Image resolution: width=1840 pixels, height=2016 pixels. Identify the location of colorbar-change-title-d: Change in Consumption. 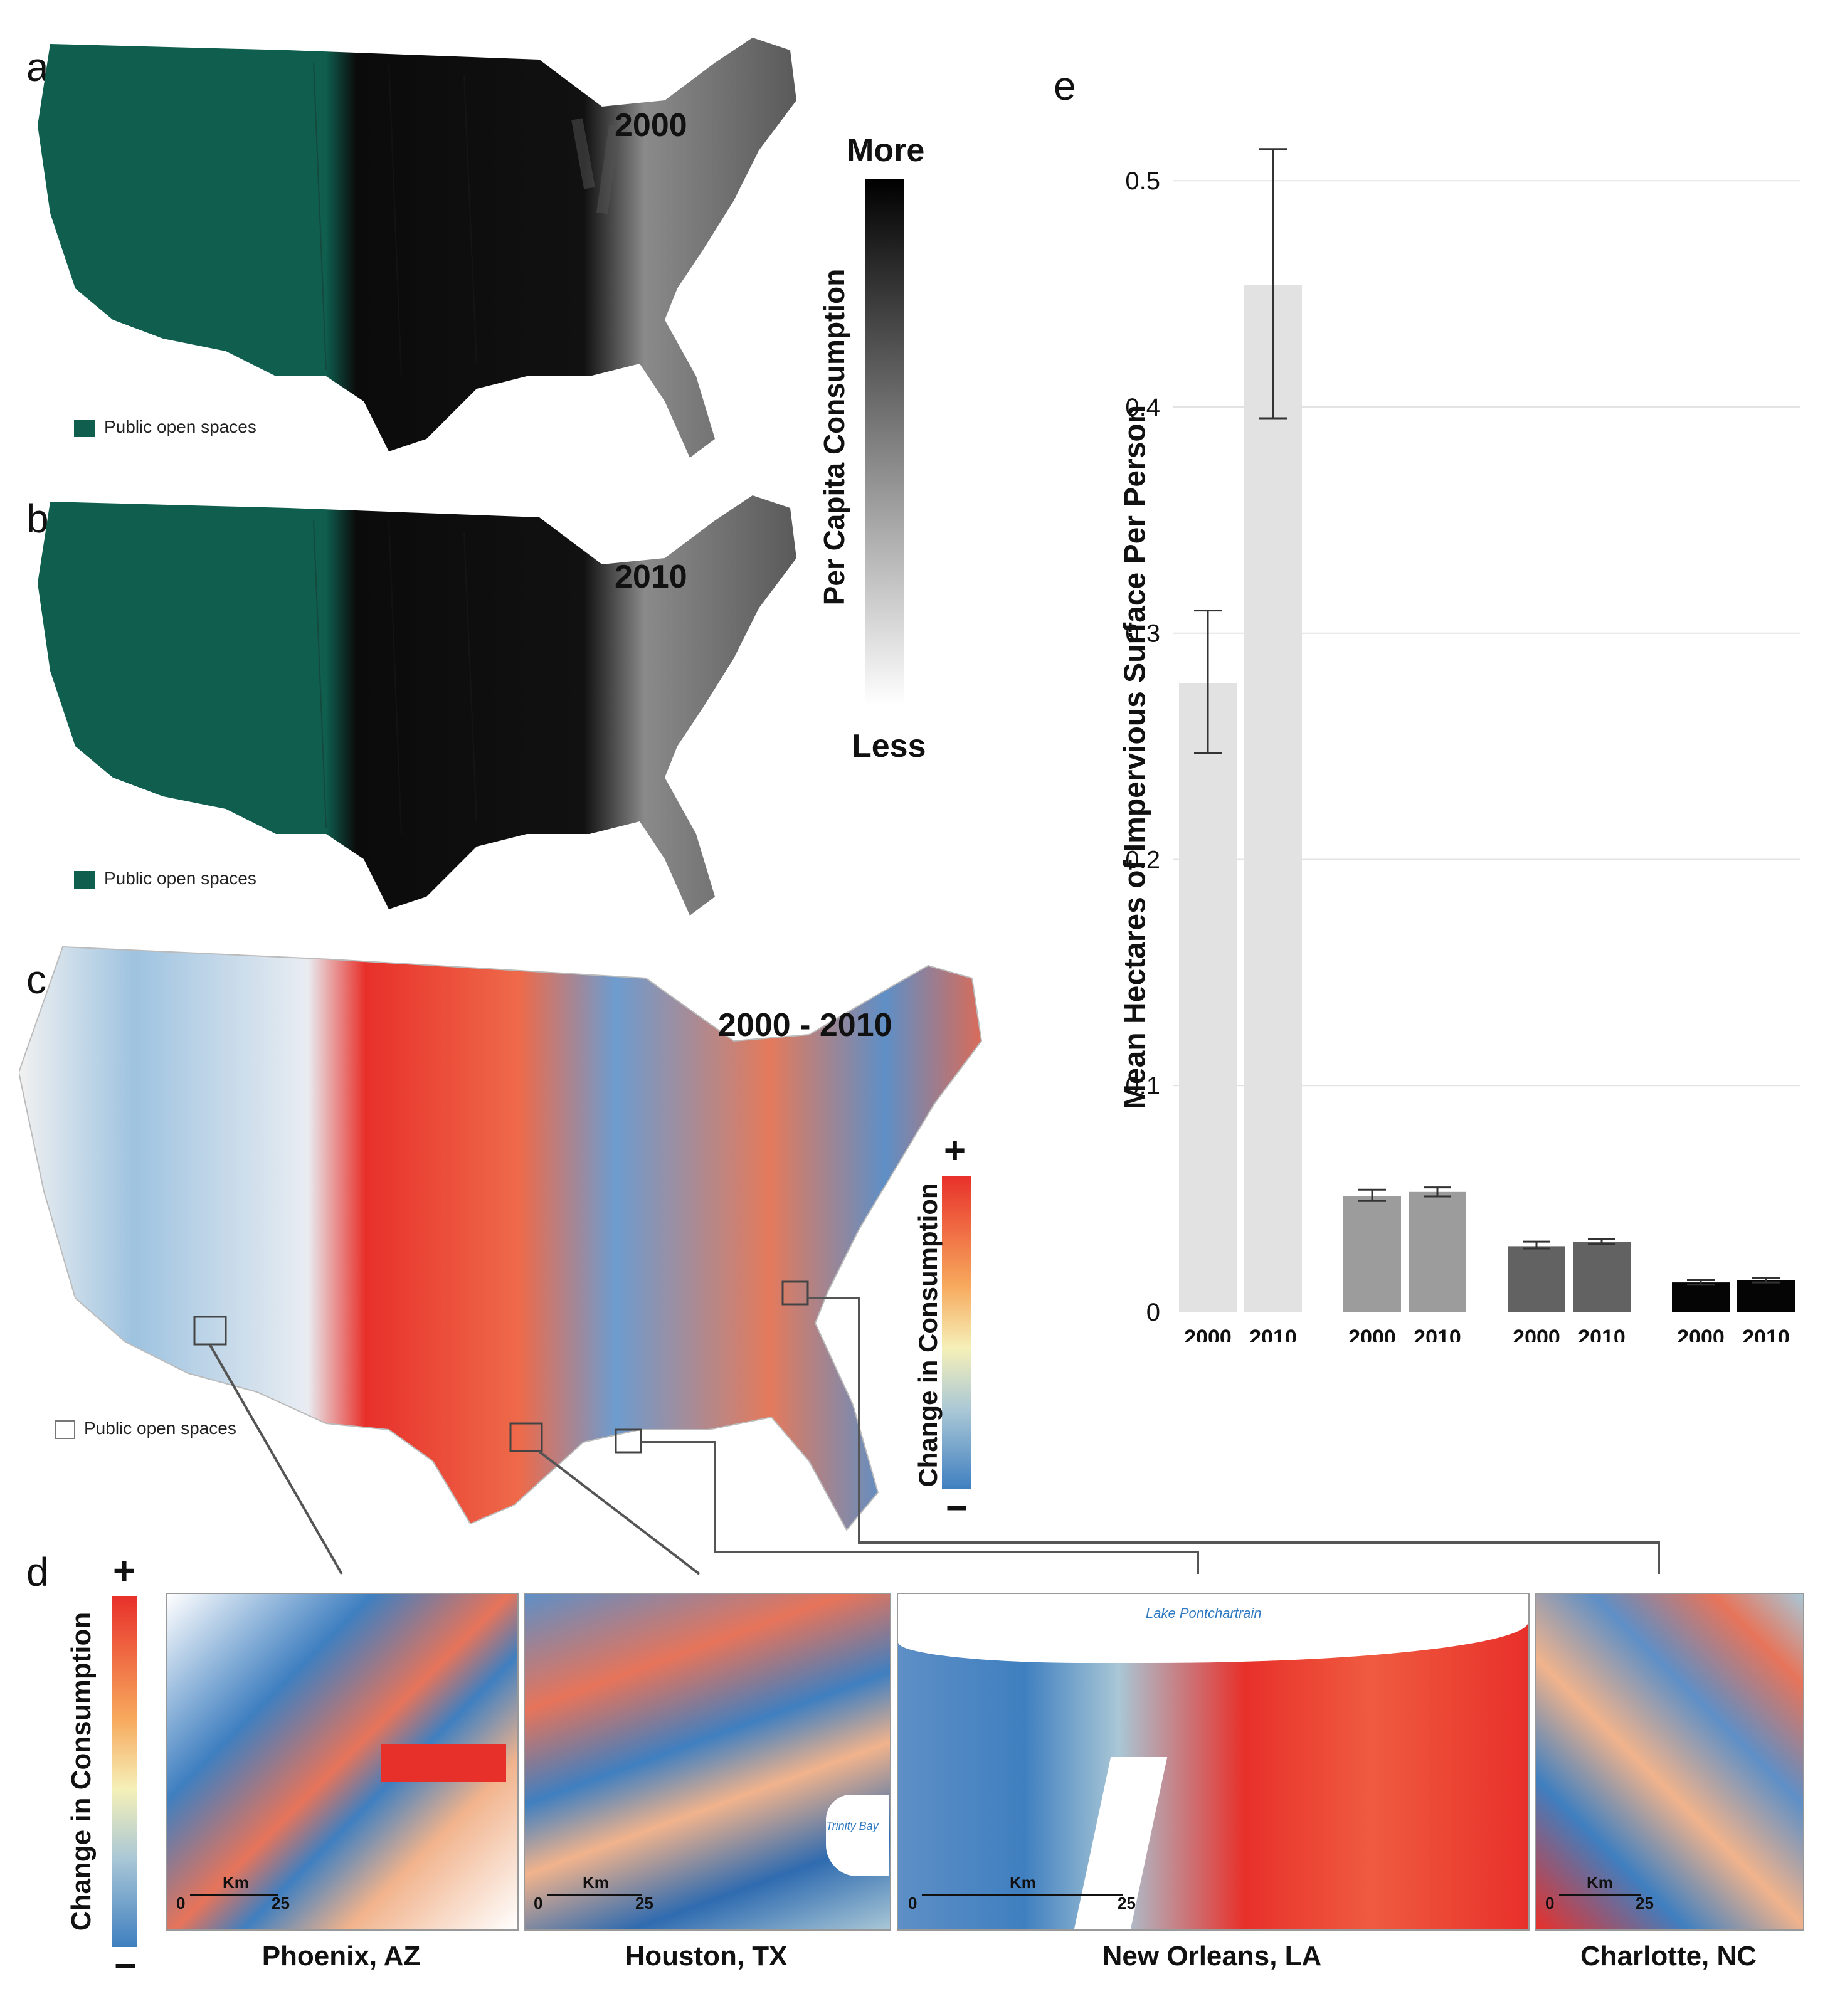
(81, 1771).